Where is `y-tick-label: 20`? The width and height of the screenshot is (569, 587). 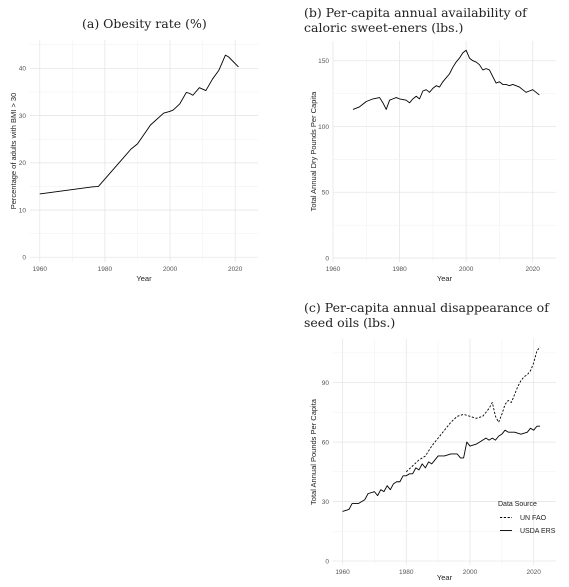
y-tick-label: 20 is located at coordinates (23, 163).